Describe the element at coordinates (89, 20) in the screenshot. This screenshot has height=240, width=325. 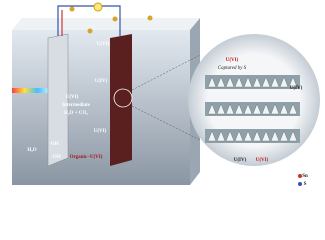
I see `wire` at that location.